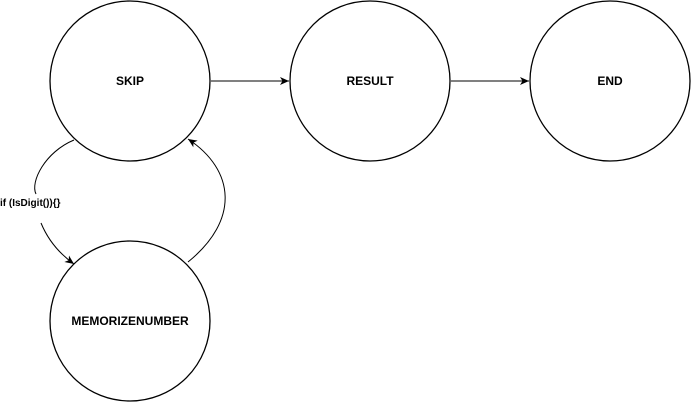 This screenshot has width=692, height=402. I want to click on node-result-circle, so click(370, 81).